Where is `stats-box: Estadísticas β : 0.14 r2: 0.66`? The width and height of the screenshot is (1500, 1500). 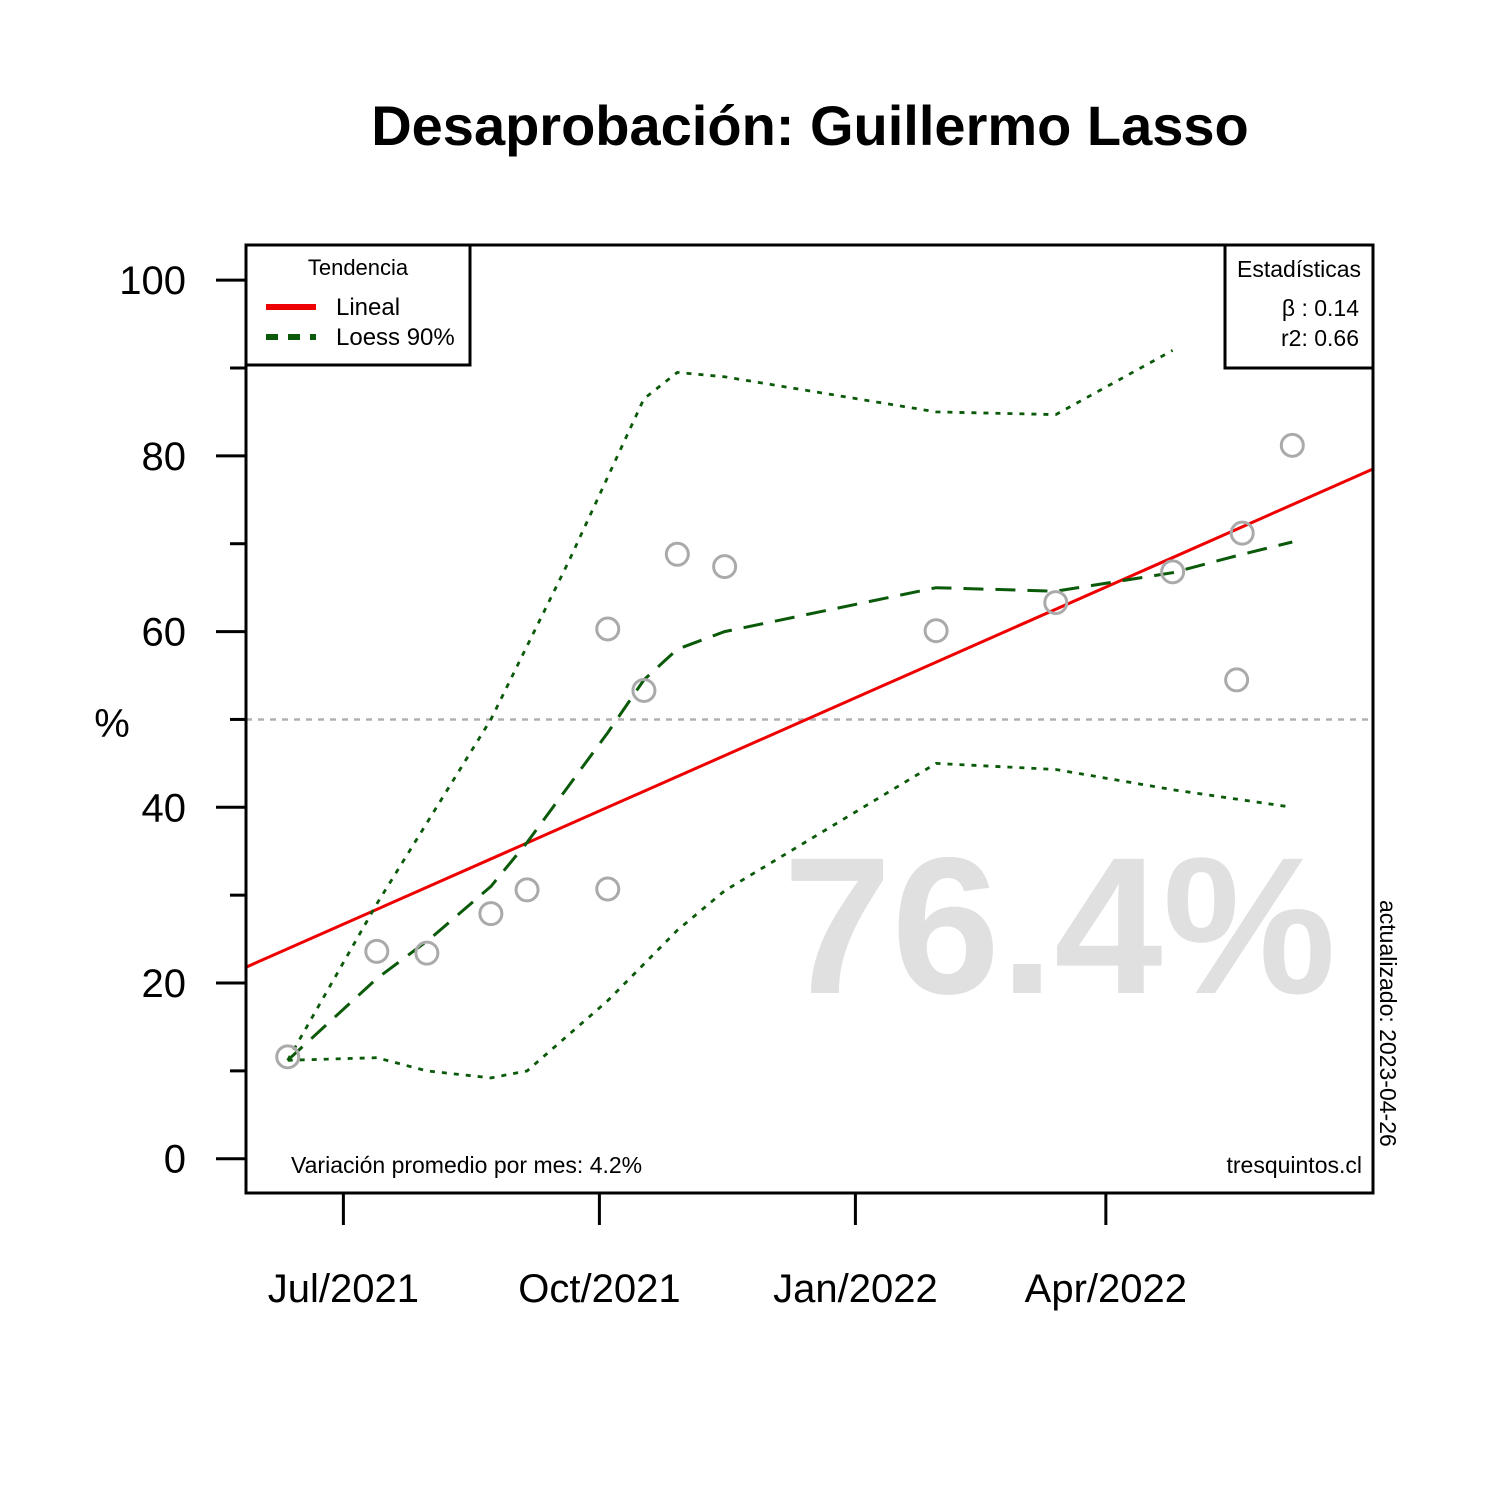
stats-box: Estadísticas β : 0.14 r2: 0.66 is located at coordinates (1299, 306).